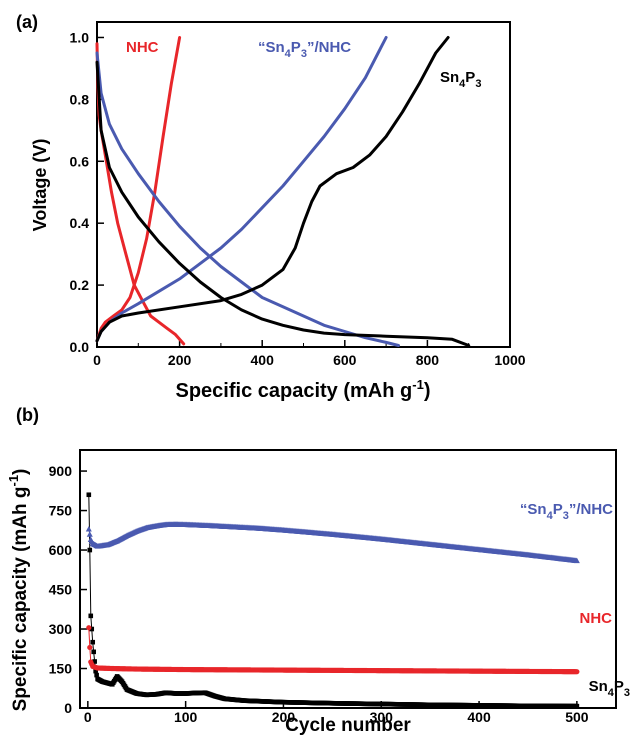 Image resolution: width=638 pixels, height=735 pixels. Describe the element at coordinates (20, 598) in the screenshot. I see `panel-b-y-axis-title-main: Specific capacity (mAh g` at that location.